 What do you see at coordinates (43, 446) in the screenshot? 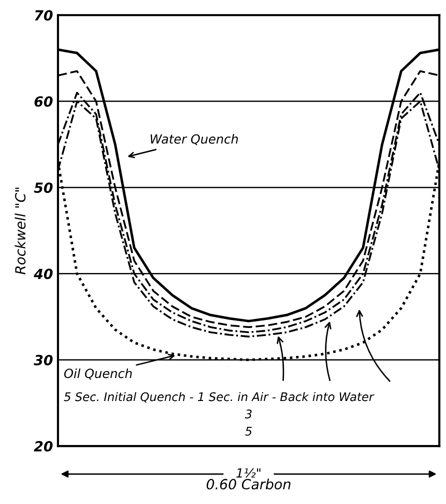
I see `y-tick-label: 20` at bounding box center [43, 446].